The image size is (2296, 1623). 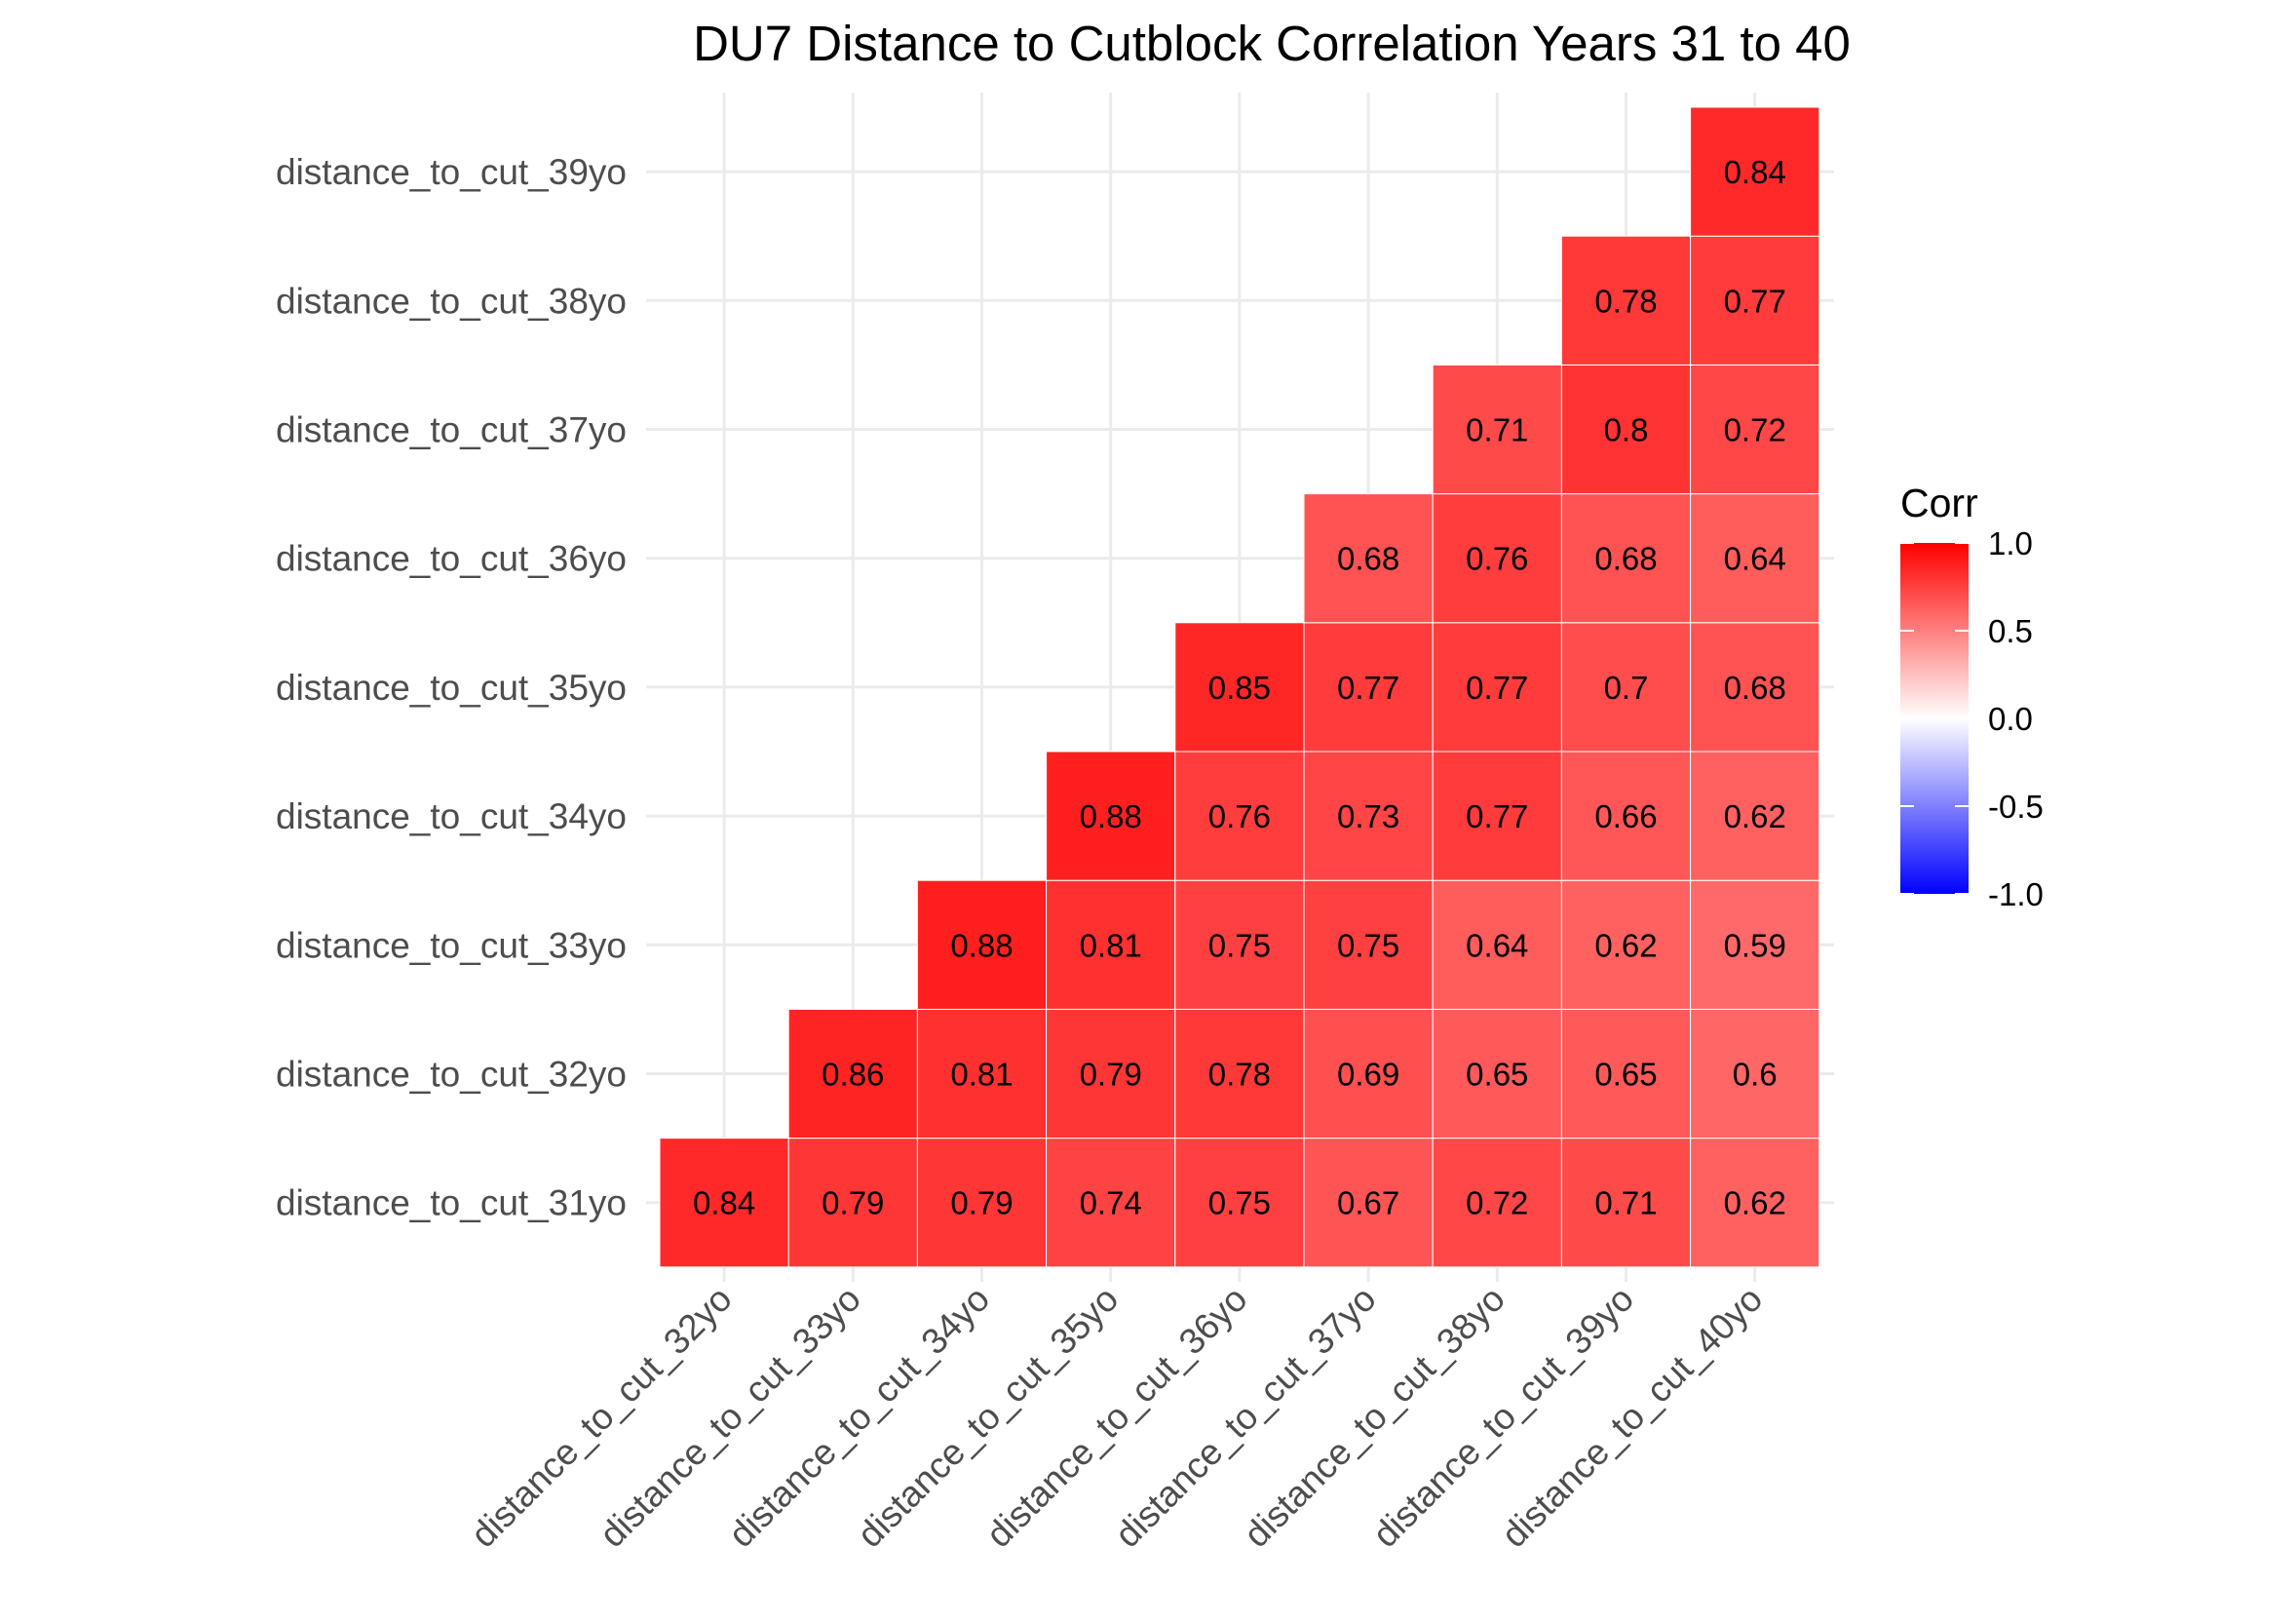 I want to click on x-tick-label: distance_to_cut_39yo, so click(x=1503, y=1418).